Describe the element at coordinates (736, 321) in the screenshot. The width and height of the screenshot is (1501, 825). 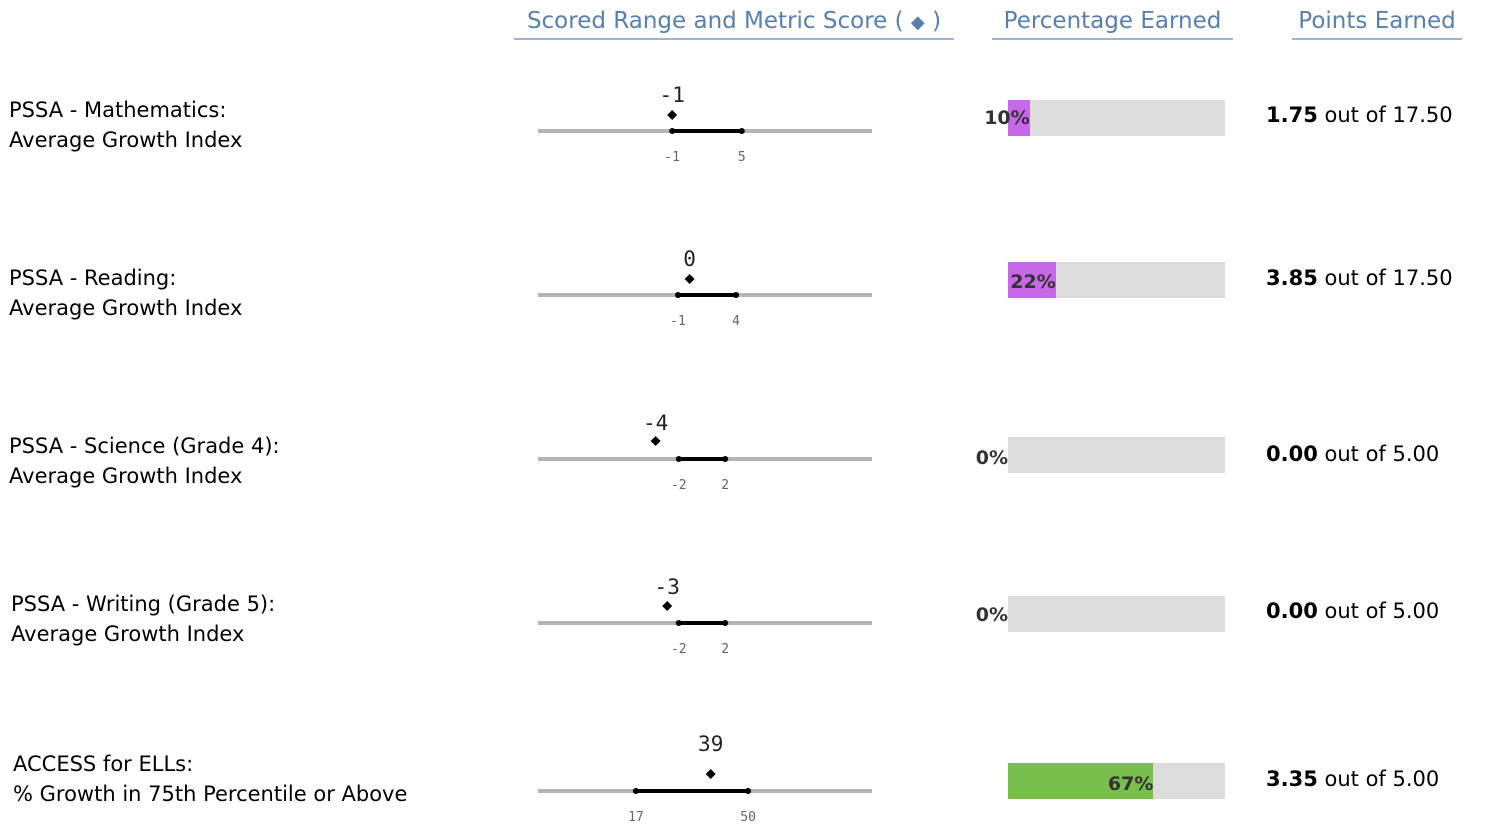
I see `range-max-label: 4` at that location.